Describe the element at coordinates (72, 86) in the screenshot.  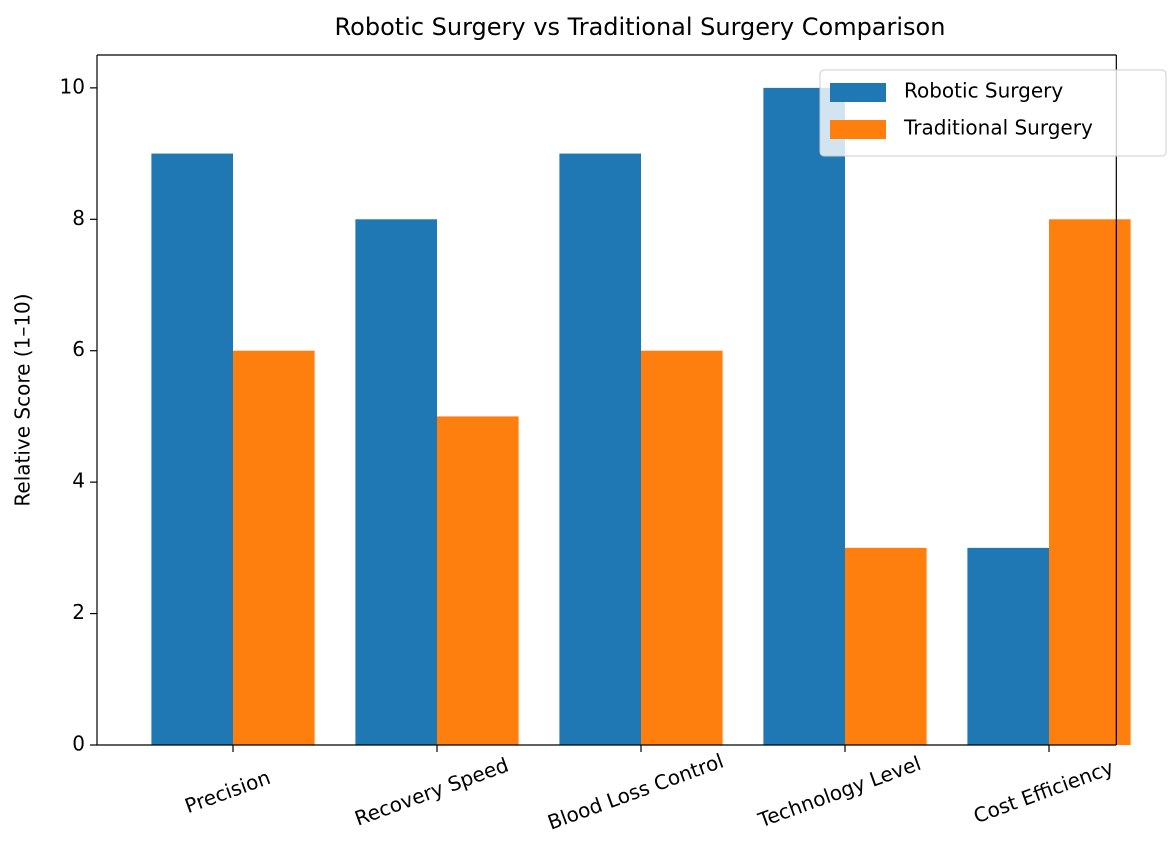
I see `y-tick-label: 10` at that location.